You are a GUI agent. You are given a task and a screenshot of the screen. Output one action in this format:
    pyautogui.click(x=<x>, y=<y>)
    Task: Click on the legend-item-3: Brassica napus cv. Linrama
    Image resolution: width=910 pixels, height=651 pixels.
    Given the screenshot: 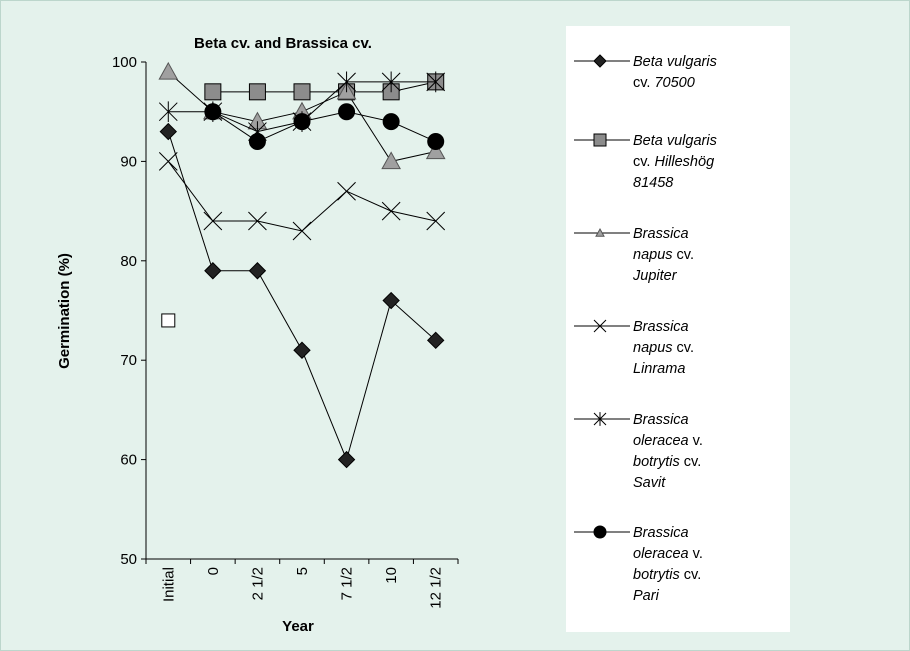 What is the action you would take?
    pyautogui.click(x=634, y=348)
    